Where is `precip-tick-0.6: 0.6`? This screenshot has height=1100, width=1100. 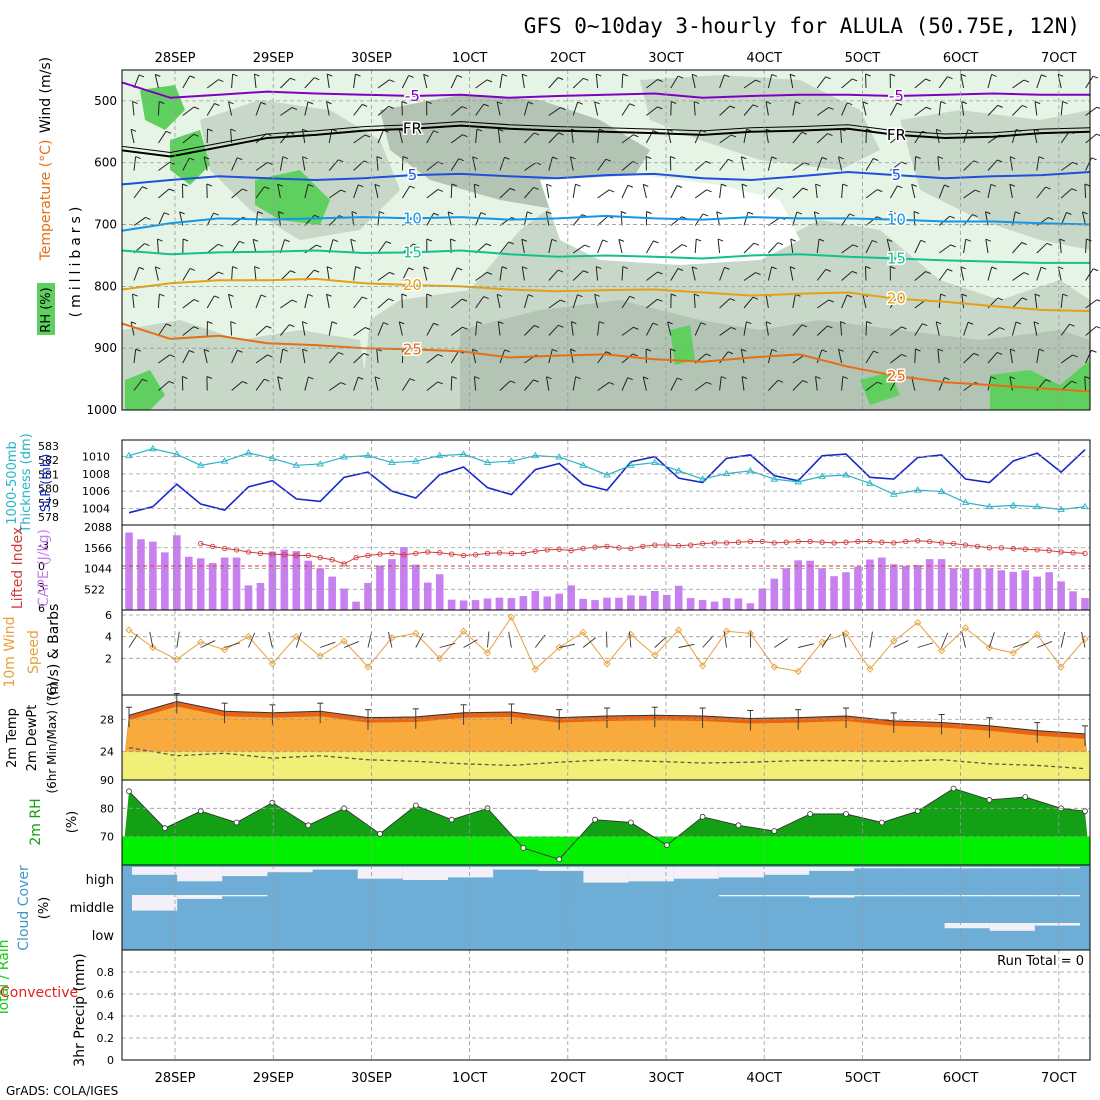 precip-tick-0.6: 0.6 is located at coordinates (106, 994).